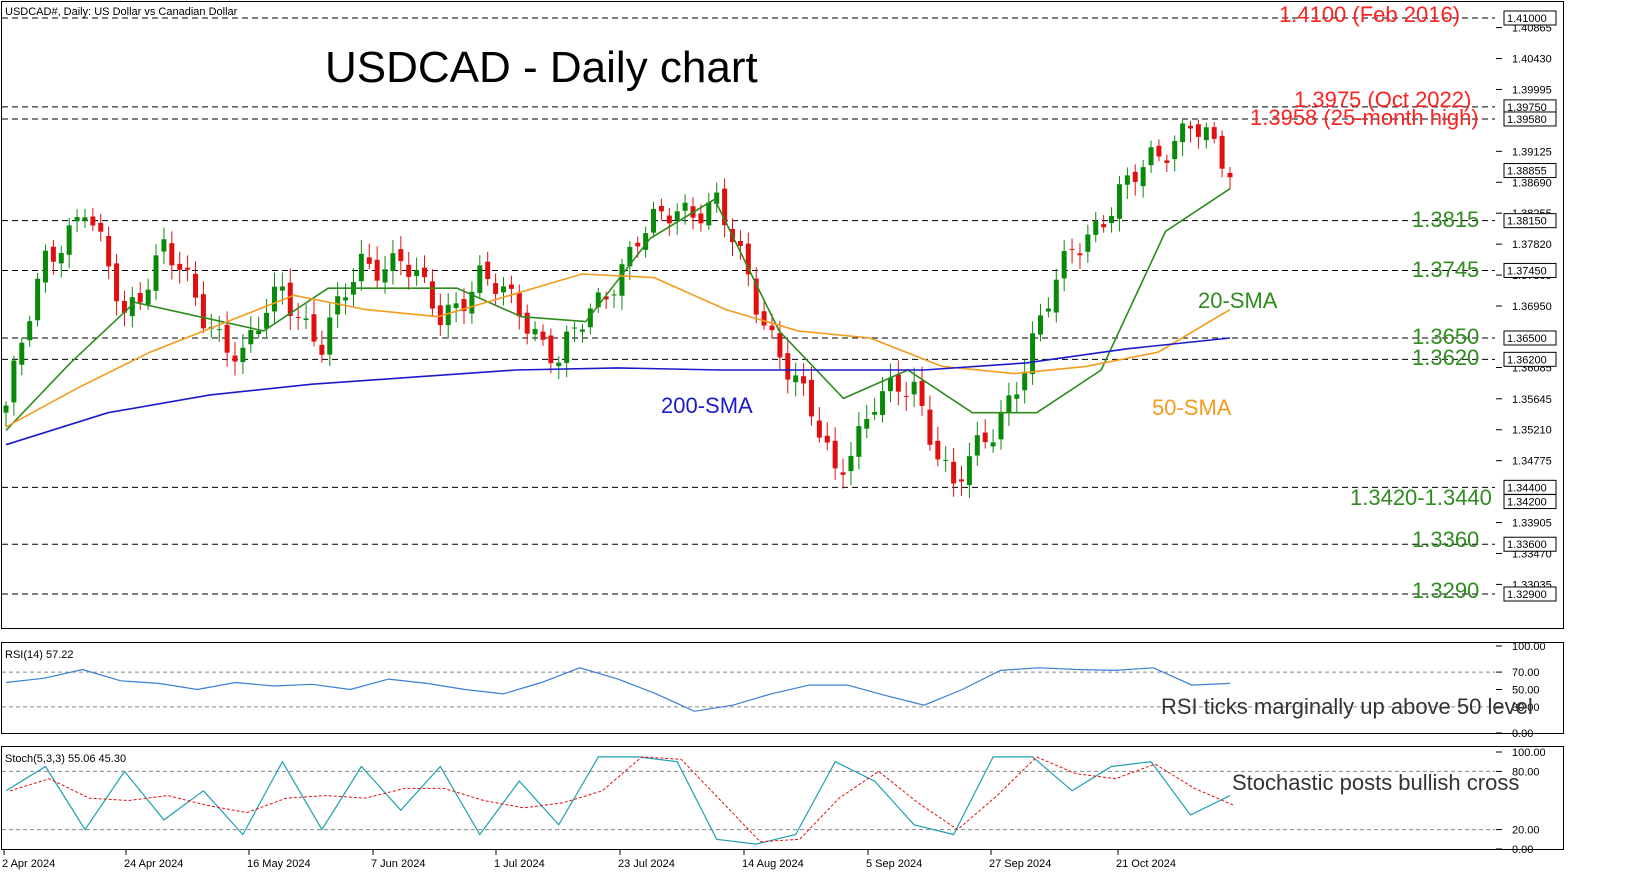 The image size is (1625, 877). I want to click on price-tick-label: 1.39125, so click(1532, 152).